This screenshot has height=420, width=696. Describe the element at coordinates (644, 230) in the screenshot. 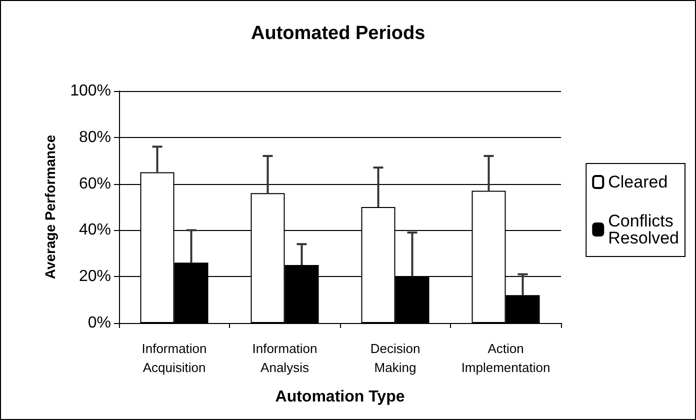

I see `legend-label: Conflicts Resolved` at that location.